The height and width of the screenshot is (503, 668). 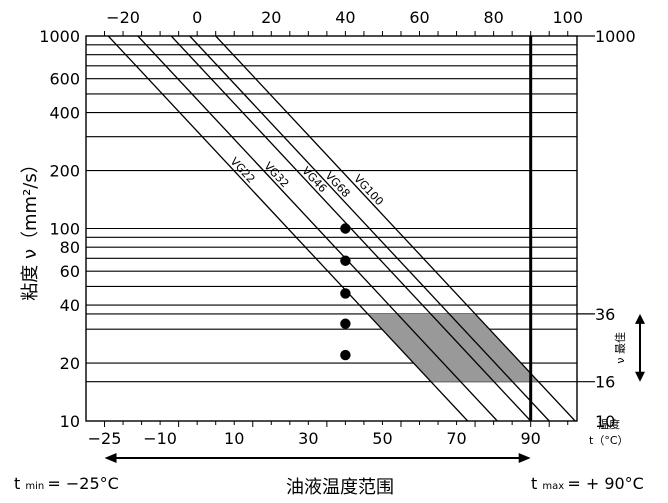 What do you see at coordinates (276, 175) in the screenshot?
I see `series-label: VG32` at bounding box center [276, 175].